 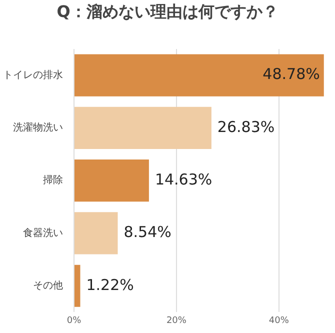 I want to click on data-label: 48.78%, so click(x=291, y=74).